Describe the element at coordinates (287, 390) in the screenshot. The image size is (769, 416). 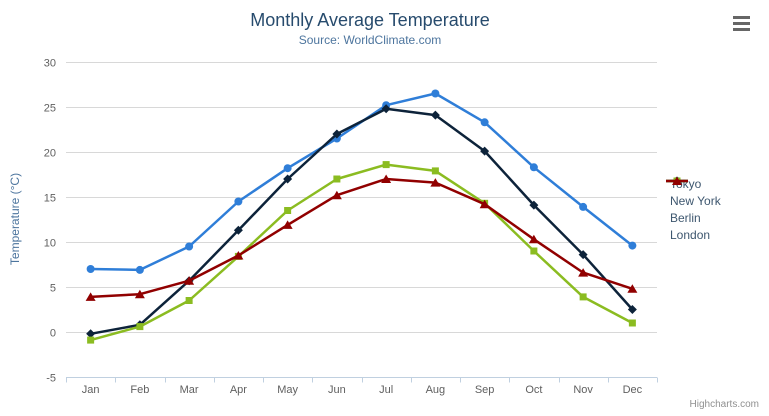
I see `x-axis-tick-label: May` at that location.